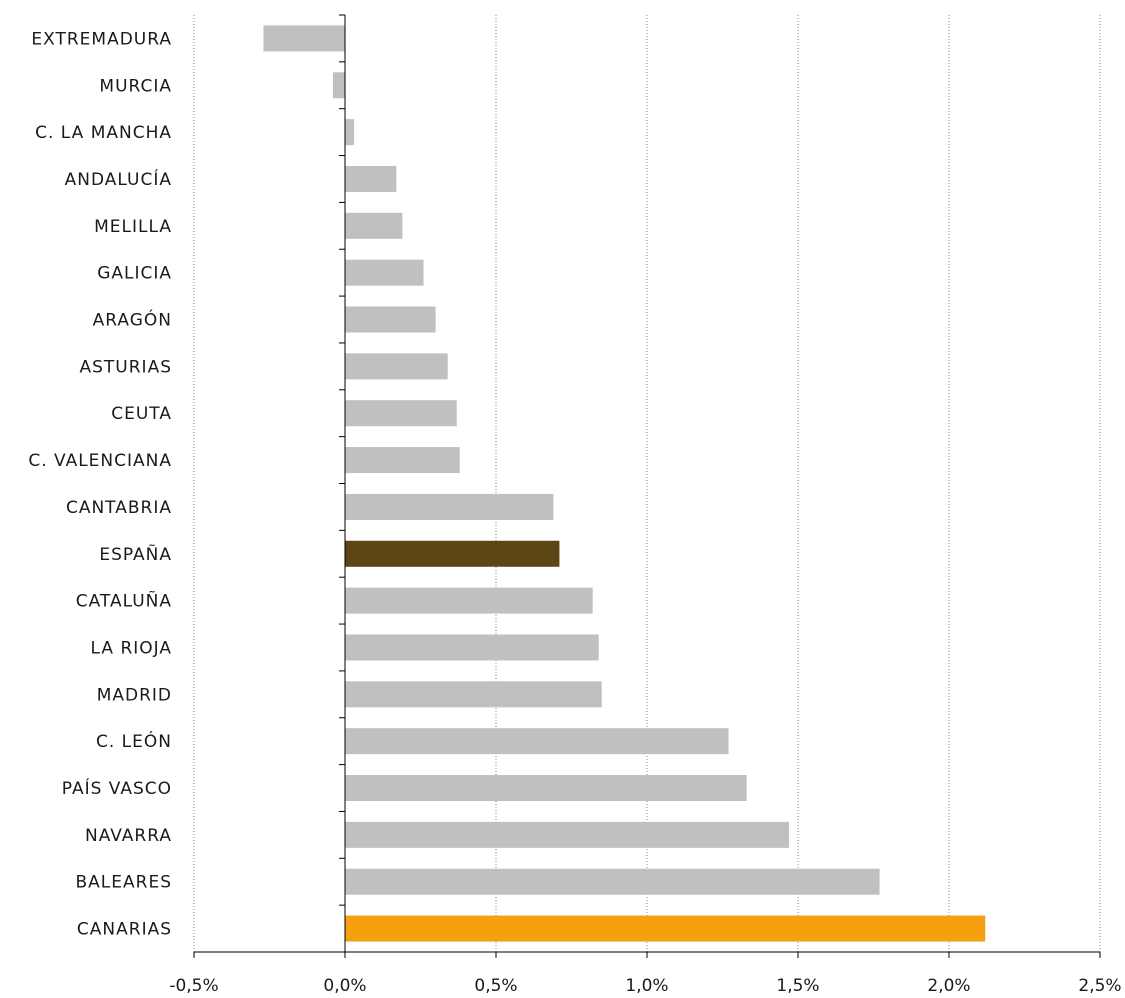 The width and height of the screenshot is (1125, 998). I want to click on x-tick-label: -0,5%, so click(193, 986).